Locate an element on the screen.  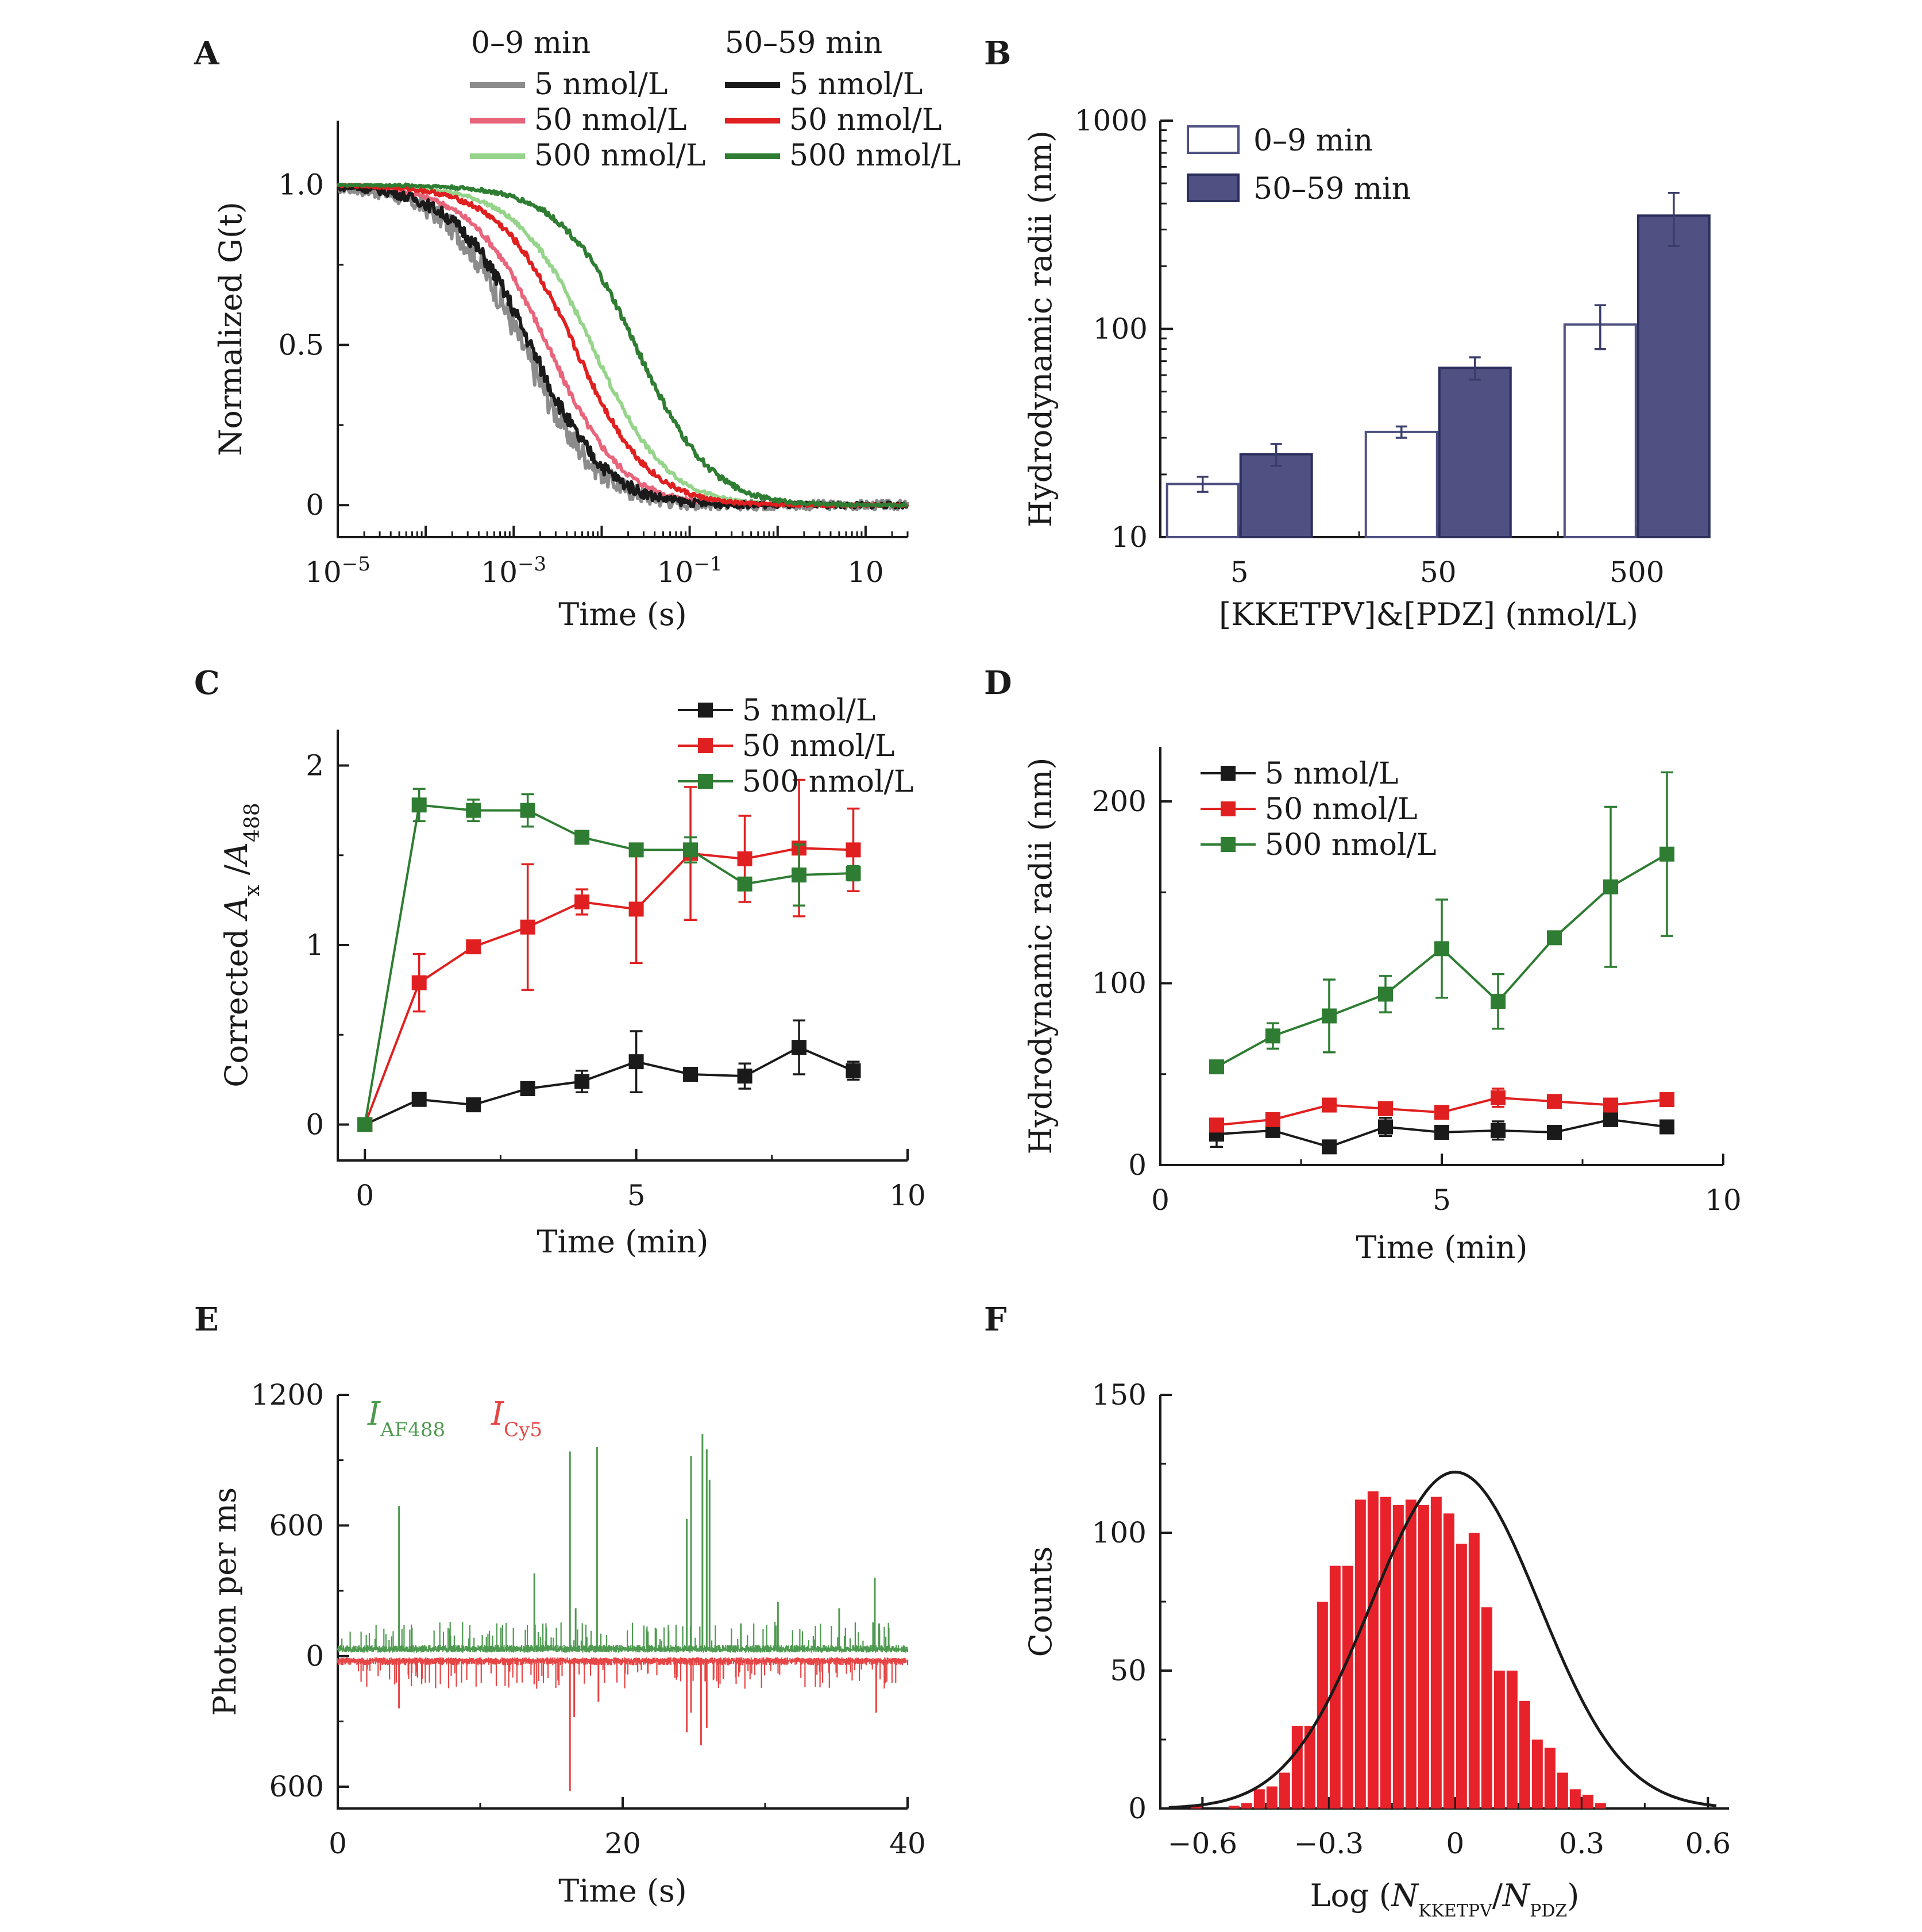
trace-label-sub: AF488 is located at coordinates (413, 1429).